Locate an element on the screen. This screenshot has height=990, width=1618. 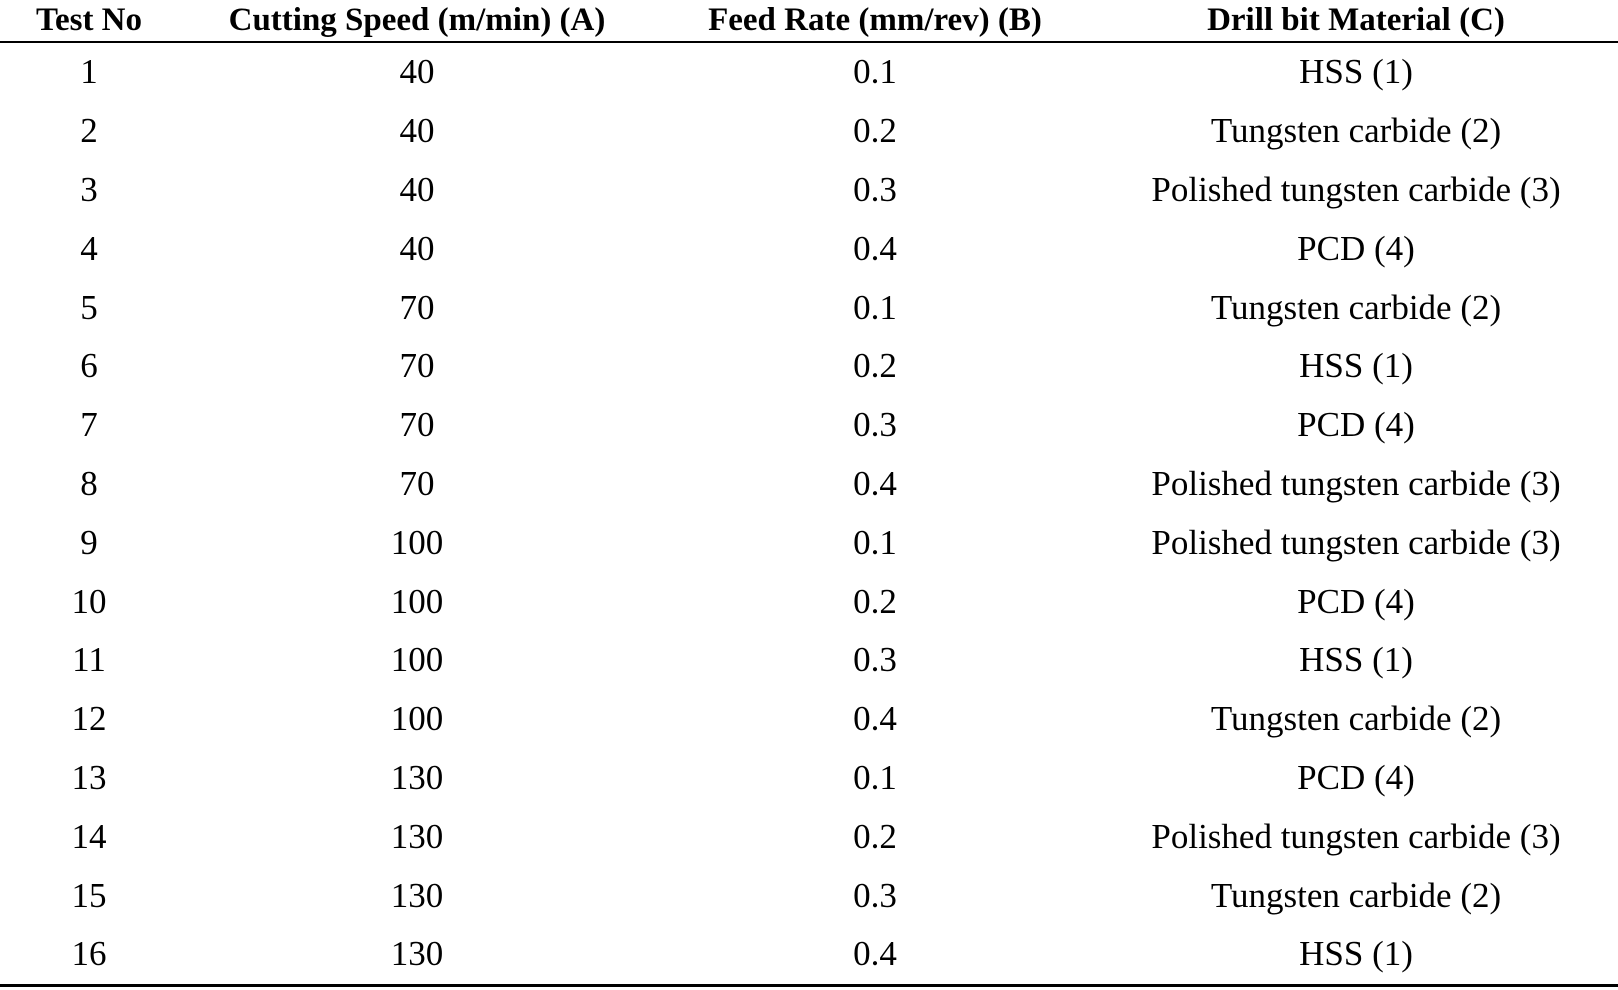
table-row: 13 130 0.1 PCD (4) is located at coordinates (809, 778).